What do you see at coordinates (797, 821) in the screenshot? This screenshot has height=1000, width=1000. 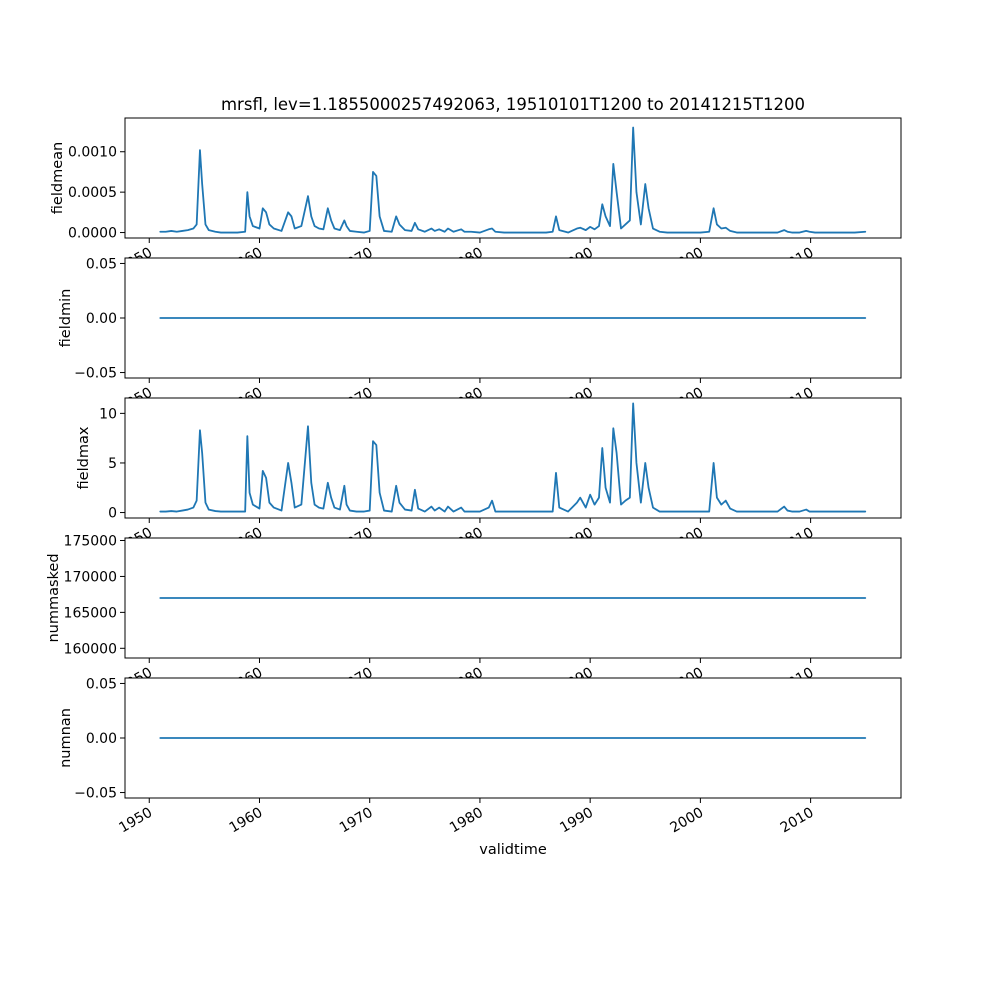 I see `xtick-label: 2010` at bounding box center [797, 821].